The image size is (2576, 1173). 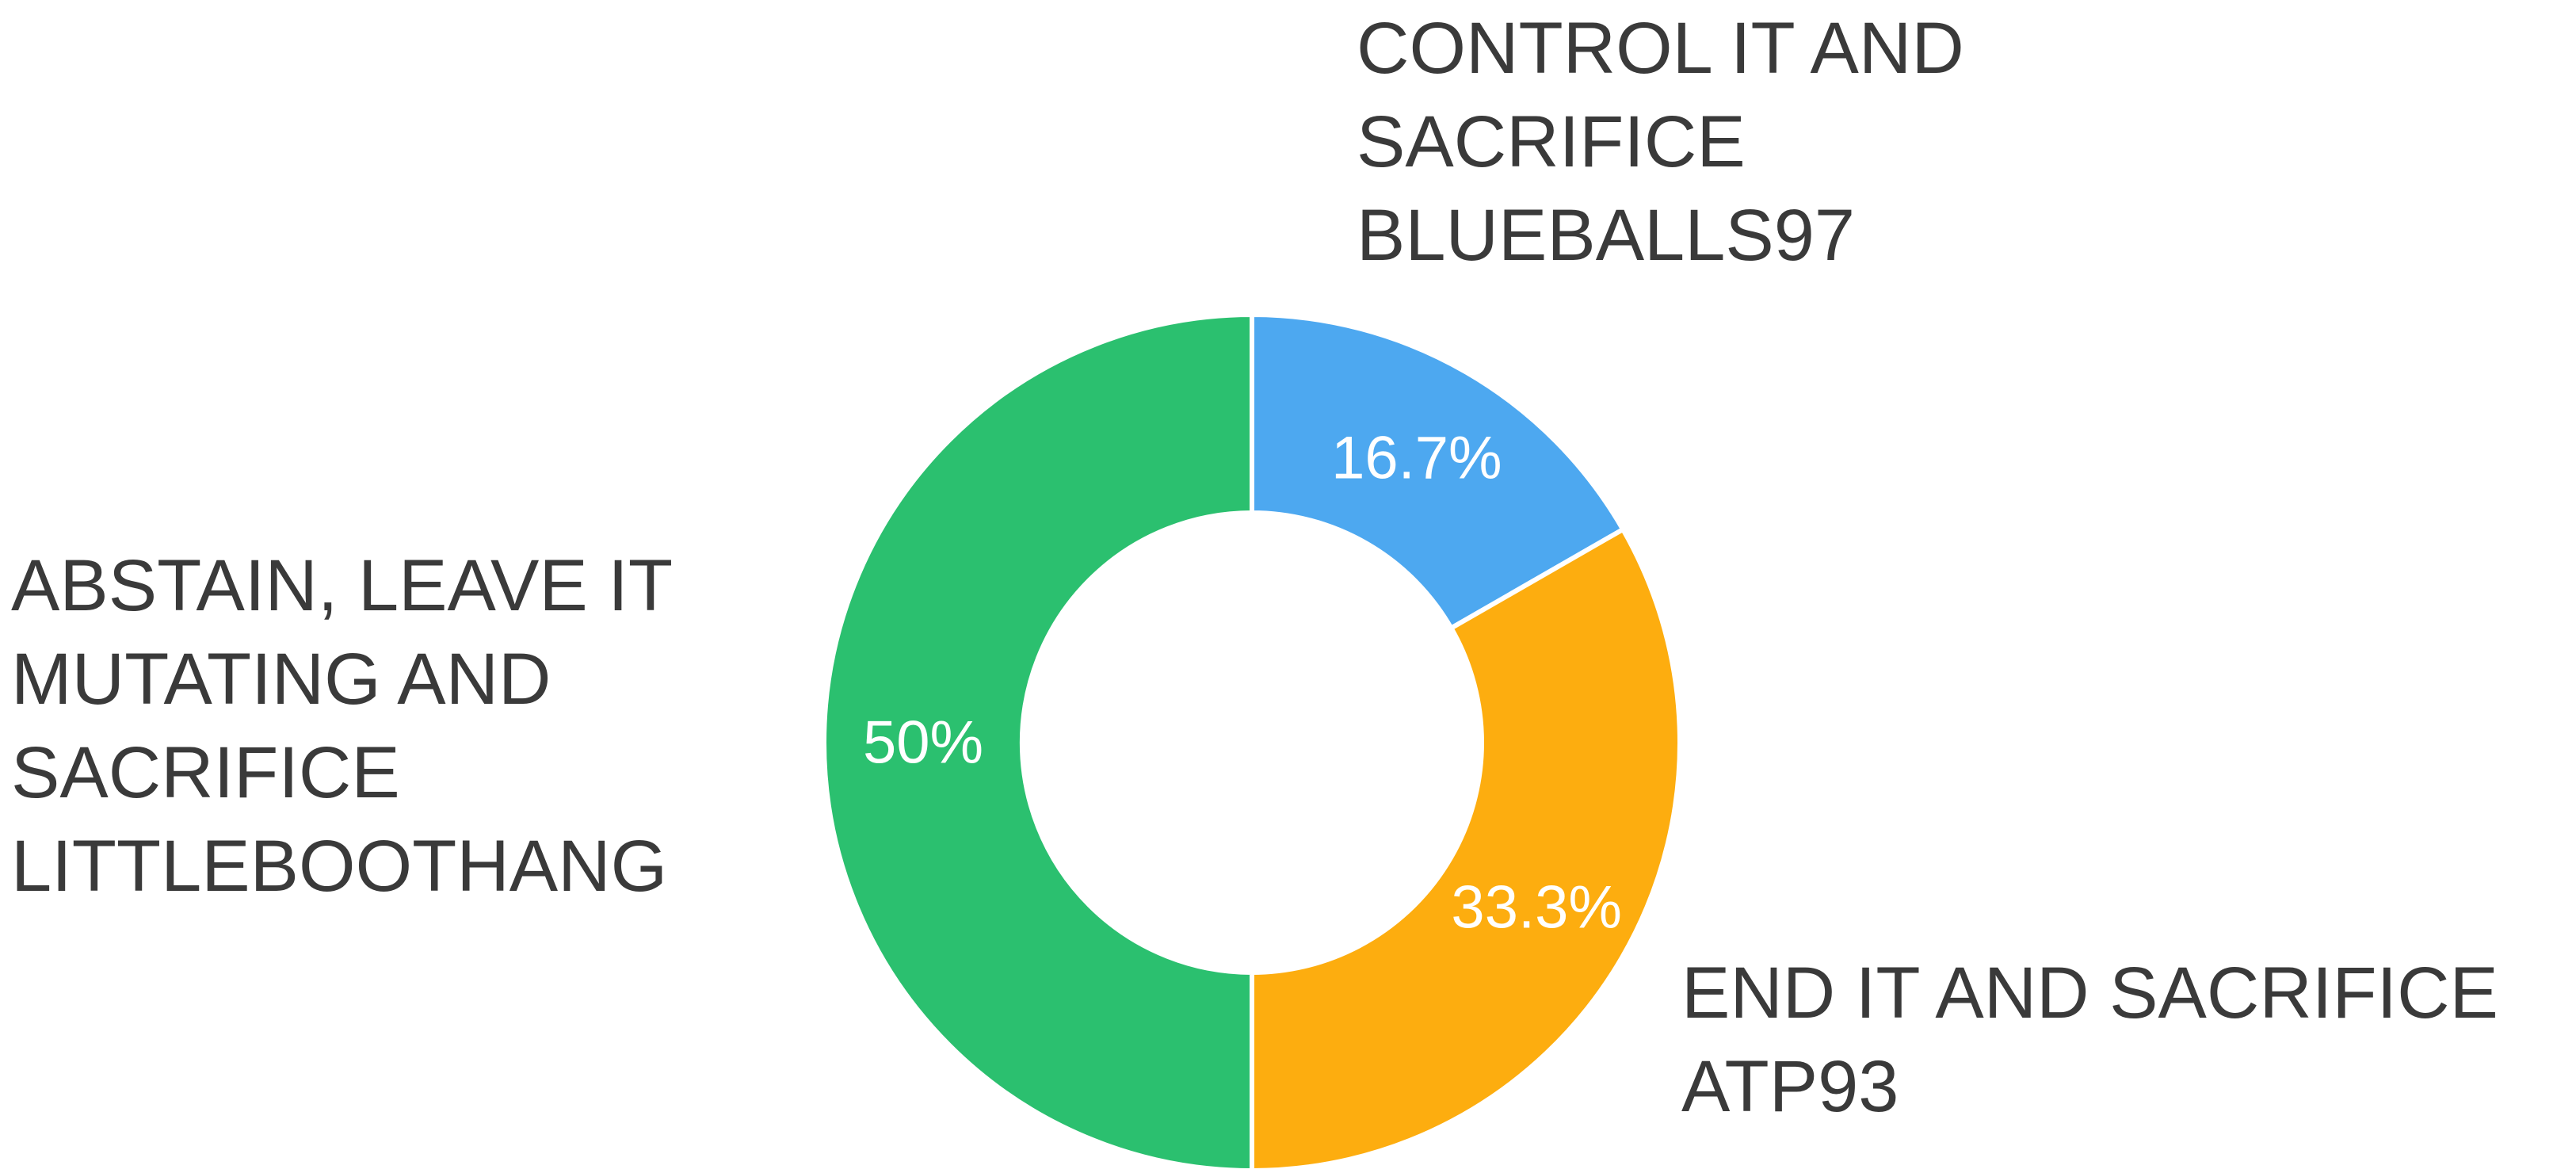 What do you see at coordinates (339, 866) in the screenshot?
I see `slice-category-label-line: LITTLEBOOTHANG` at bounding box center [339, 866].